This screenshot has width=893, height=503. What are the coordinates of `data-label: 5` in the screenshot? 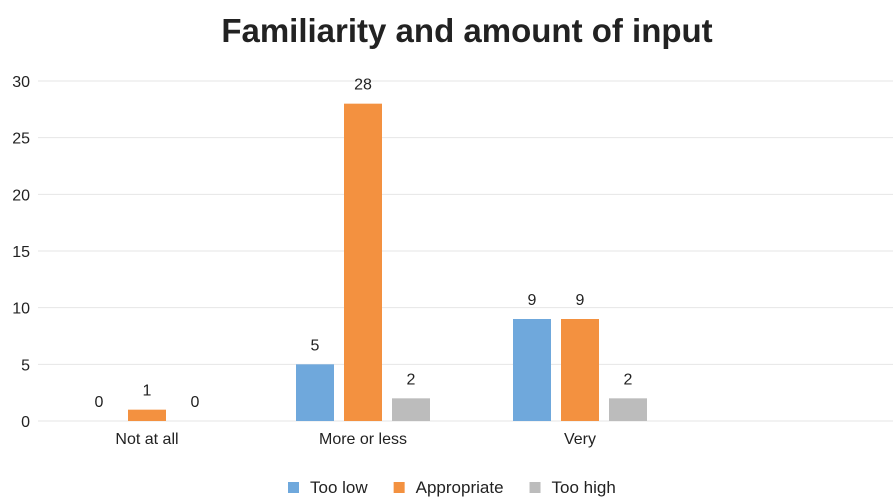 It's located at (315, 345).